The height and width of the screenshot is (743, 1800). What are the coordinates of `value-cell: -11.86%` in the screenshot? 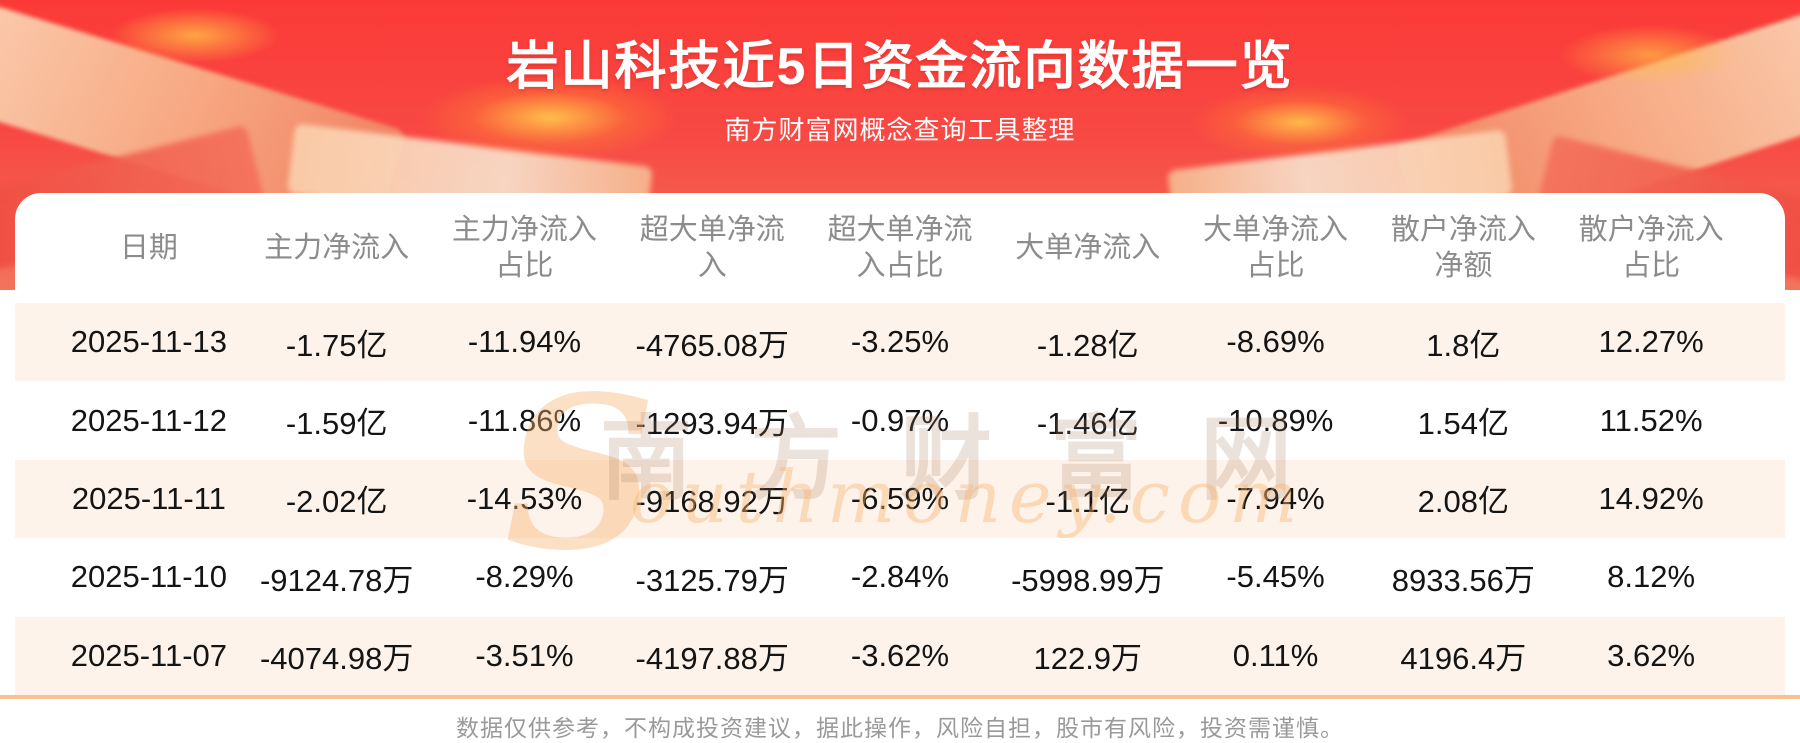 It's located at (524, 420).